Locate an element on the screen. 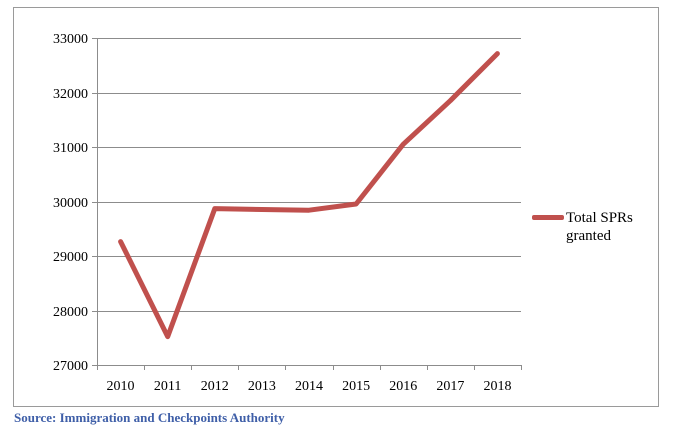 The height and width of the screenshot is (441, 692). y-tick-label: 31000 is located at coordinates (70, 148).